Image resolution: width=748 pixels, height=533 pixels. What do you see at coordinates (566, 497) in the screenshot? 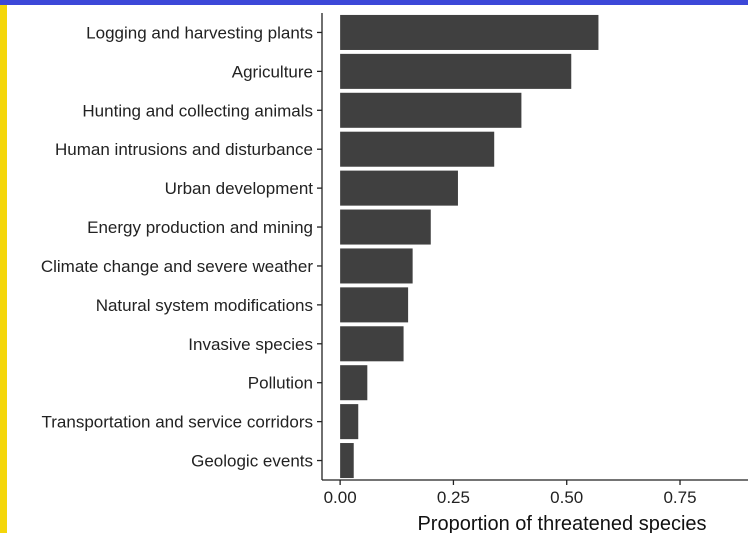
I see `x-tick-label: 0.50` at bounding box center [566, 497].